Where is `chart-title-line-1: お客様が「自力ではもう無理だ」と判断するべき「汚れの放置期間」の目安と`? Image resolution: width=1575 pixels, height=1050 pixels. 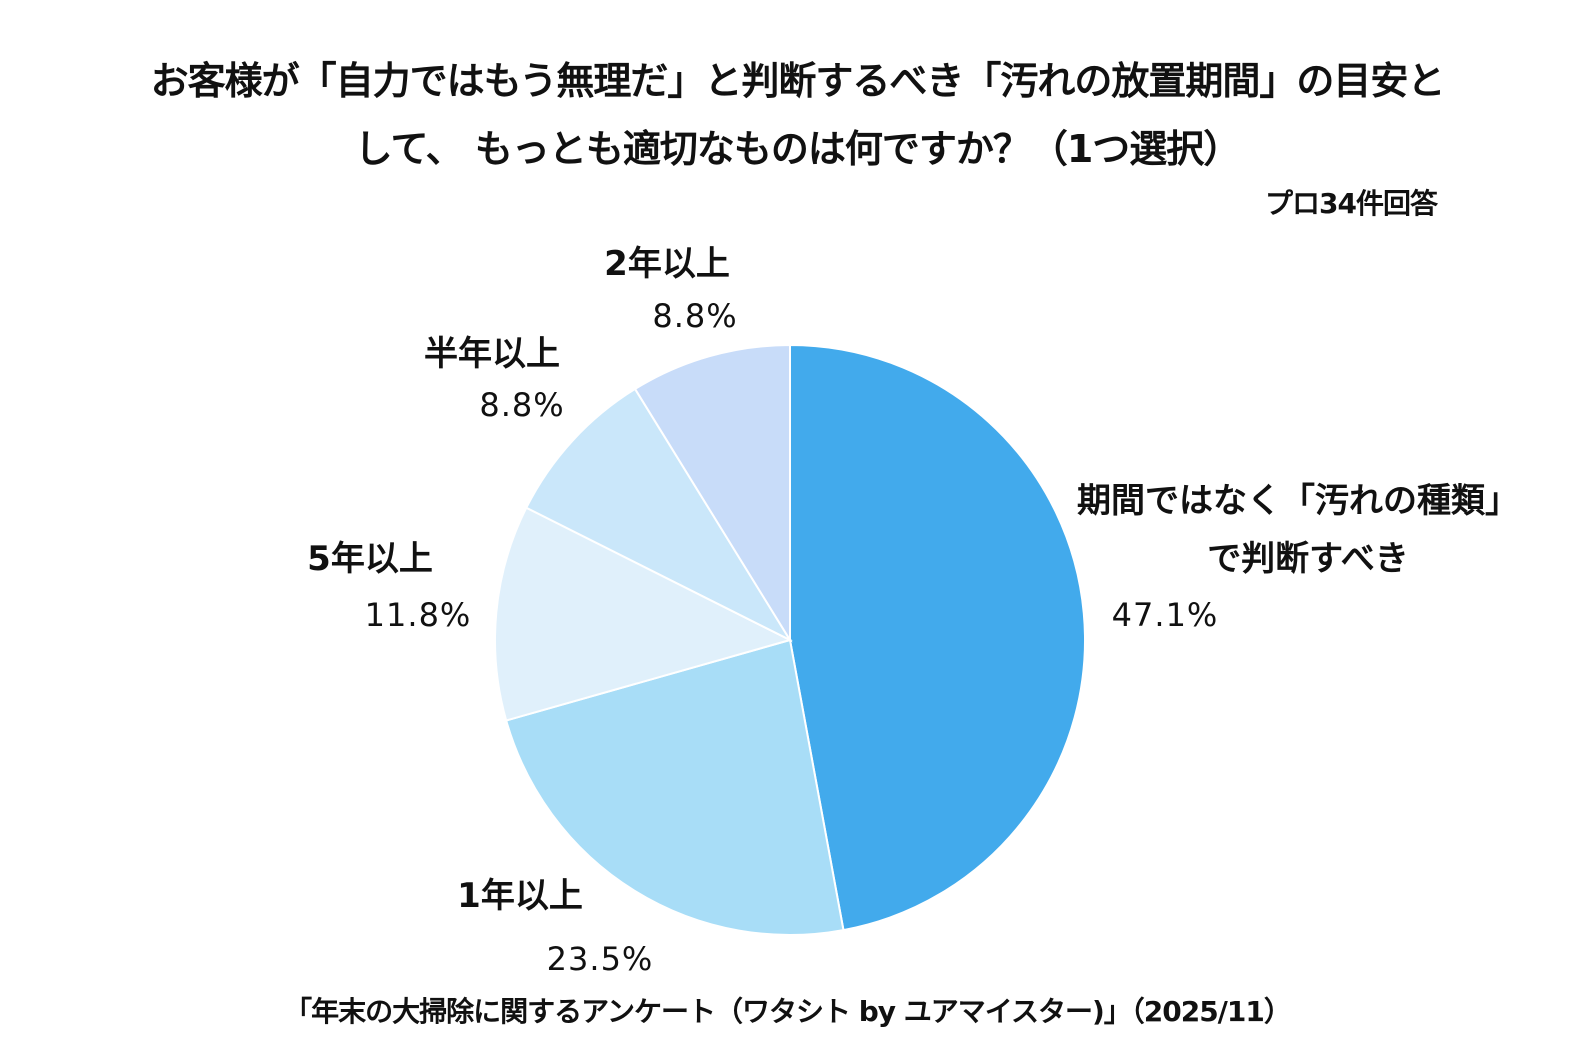 chart-title-line-1: お客様が「自力ではもう無理だ」と判断するべき「汚れの放置期間」の目安と is located at coordinates (798, 81).